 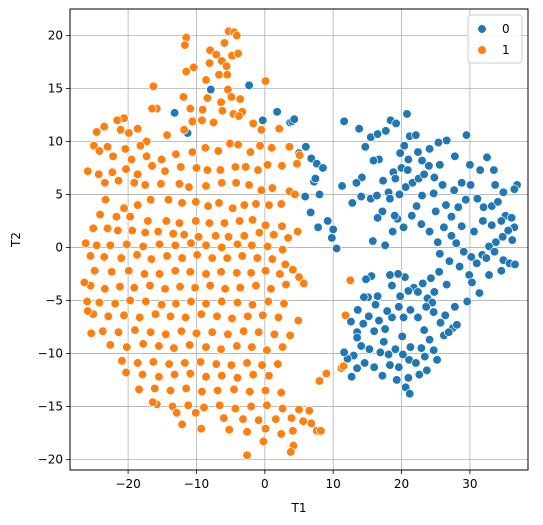 What do you see at coordinates (495, 39) in the screenshot?
I see `legend-box` at bounding box center [495, 39].